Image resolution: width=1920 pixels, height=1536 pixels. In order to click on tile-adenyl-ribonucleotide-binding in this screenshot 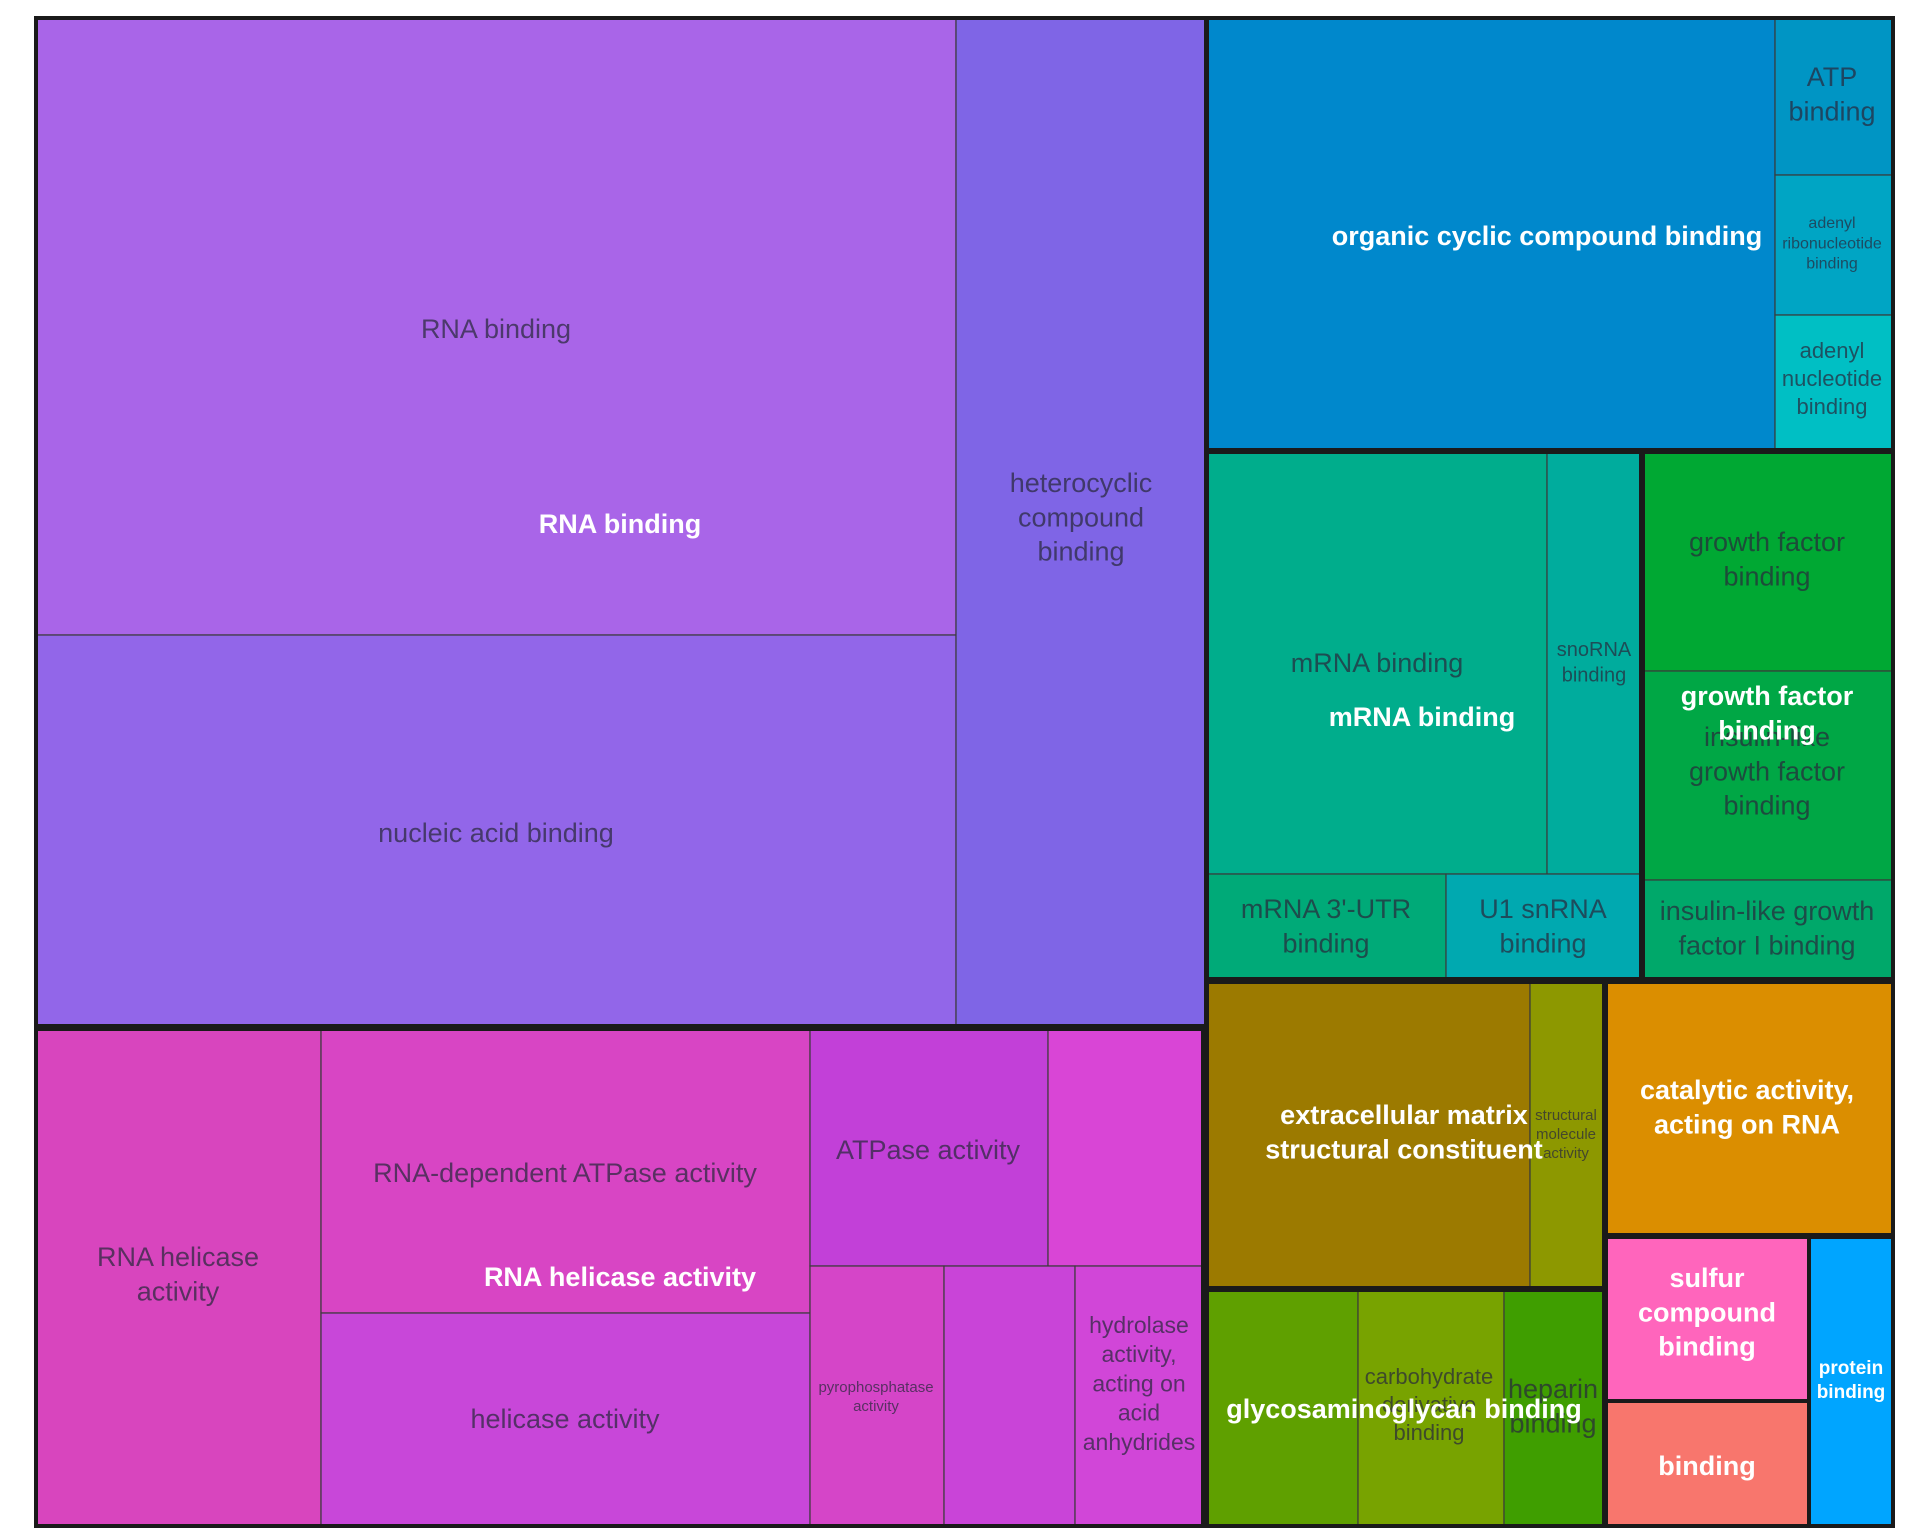, I will do `click(1834, 245)`.